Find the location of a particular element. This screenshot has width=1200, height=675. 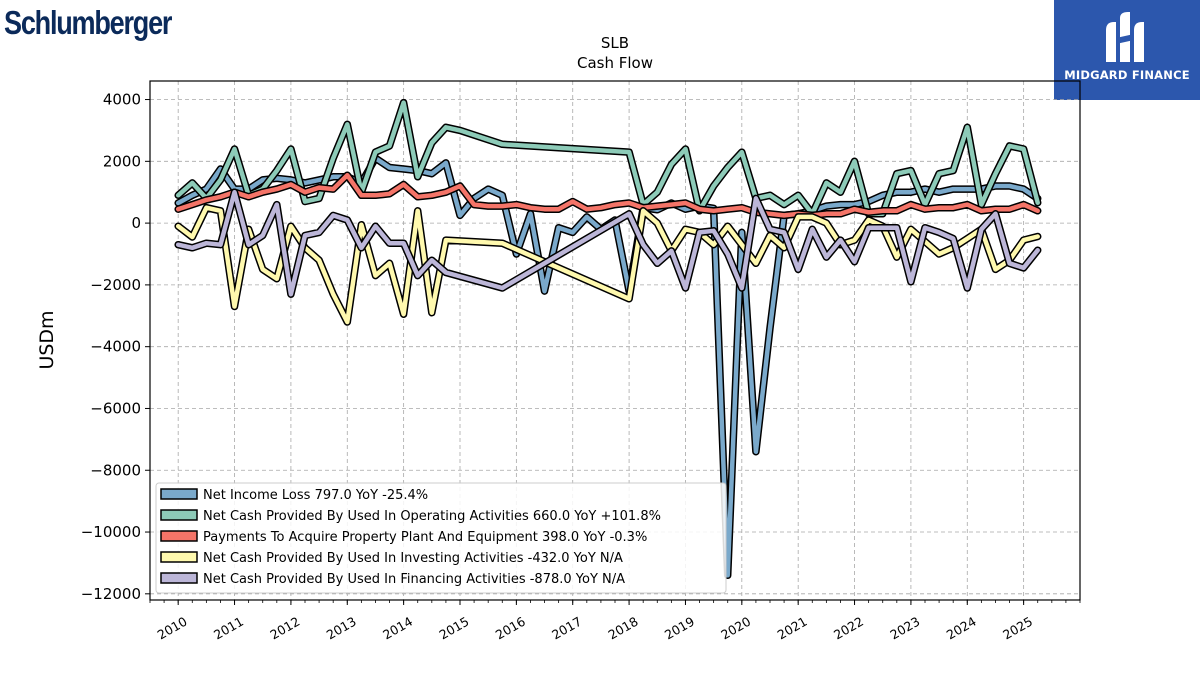

x-tick-label: 2013 is located at coordinates (341, 628).